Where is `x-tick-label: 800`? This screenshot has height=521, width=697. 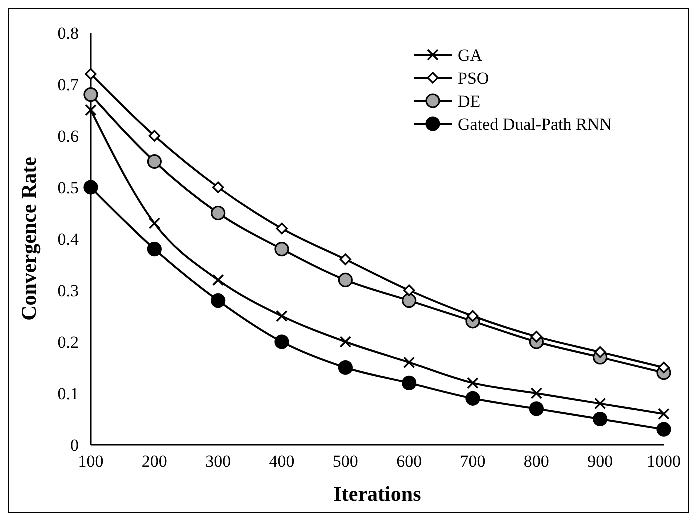
x-tick-label: 800 is located at coordinates (537, 461).